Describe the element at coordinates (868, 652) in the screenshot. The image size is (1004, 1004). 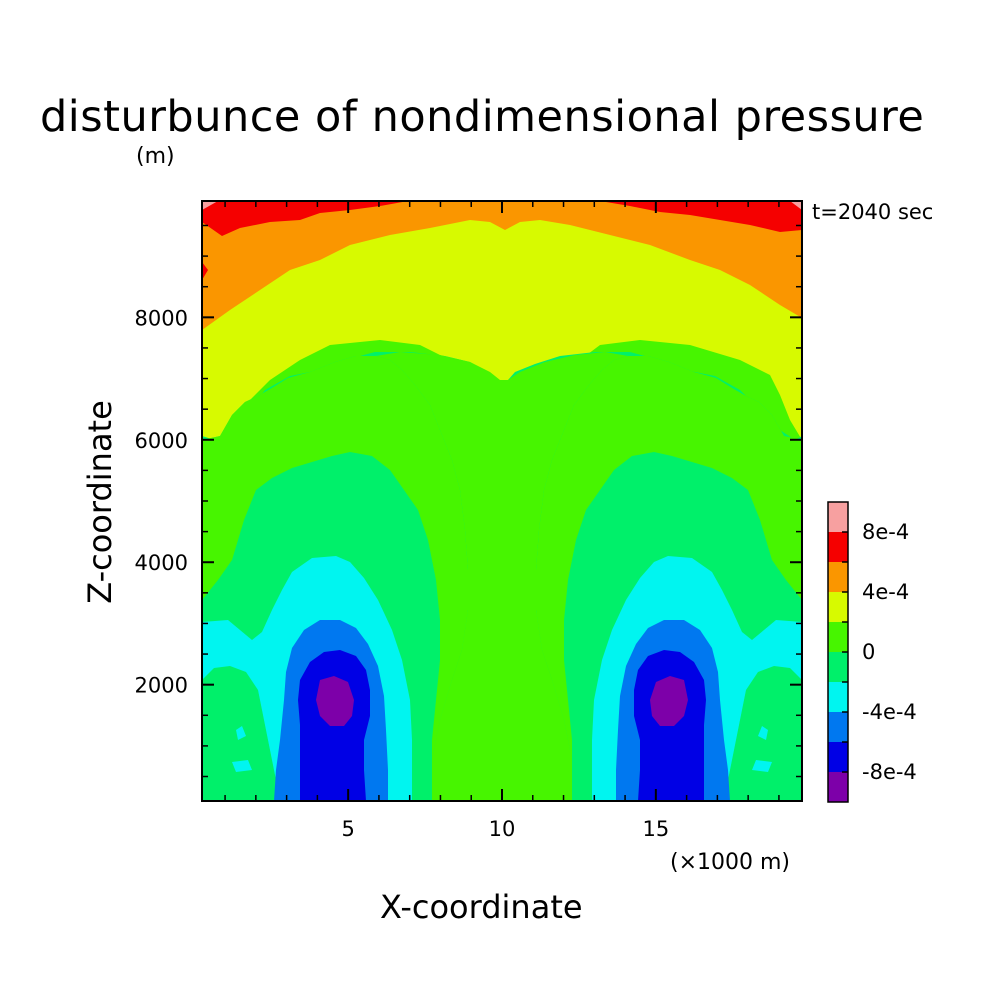
I see `colorbar-label: 0` at that location.